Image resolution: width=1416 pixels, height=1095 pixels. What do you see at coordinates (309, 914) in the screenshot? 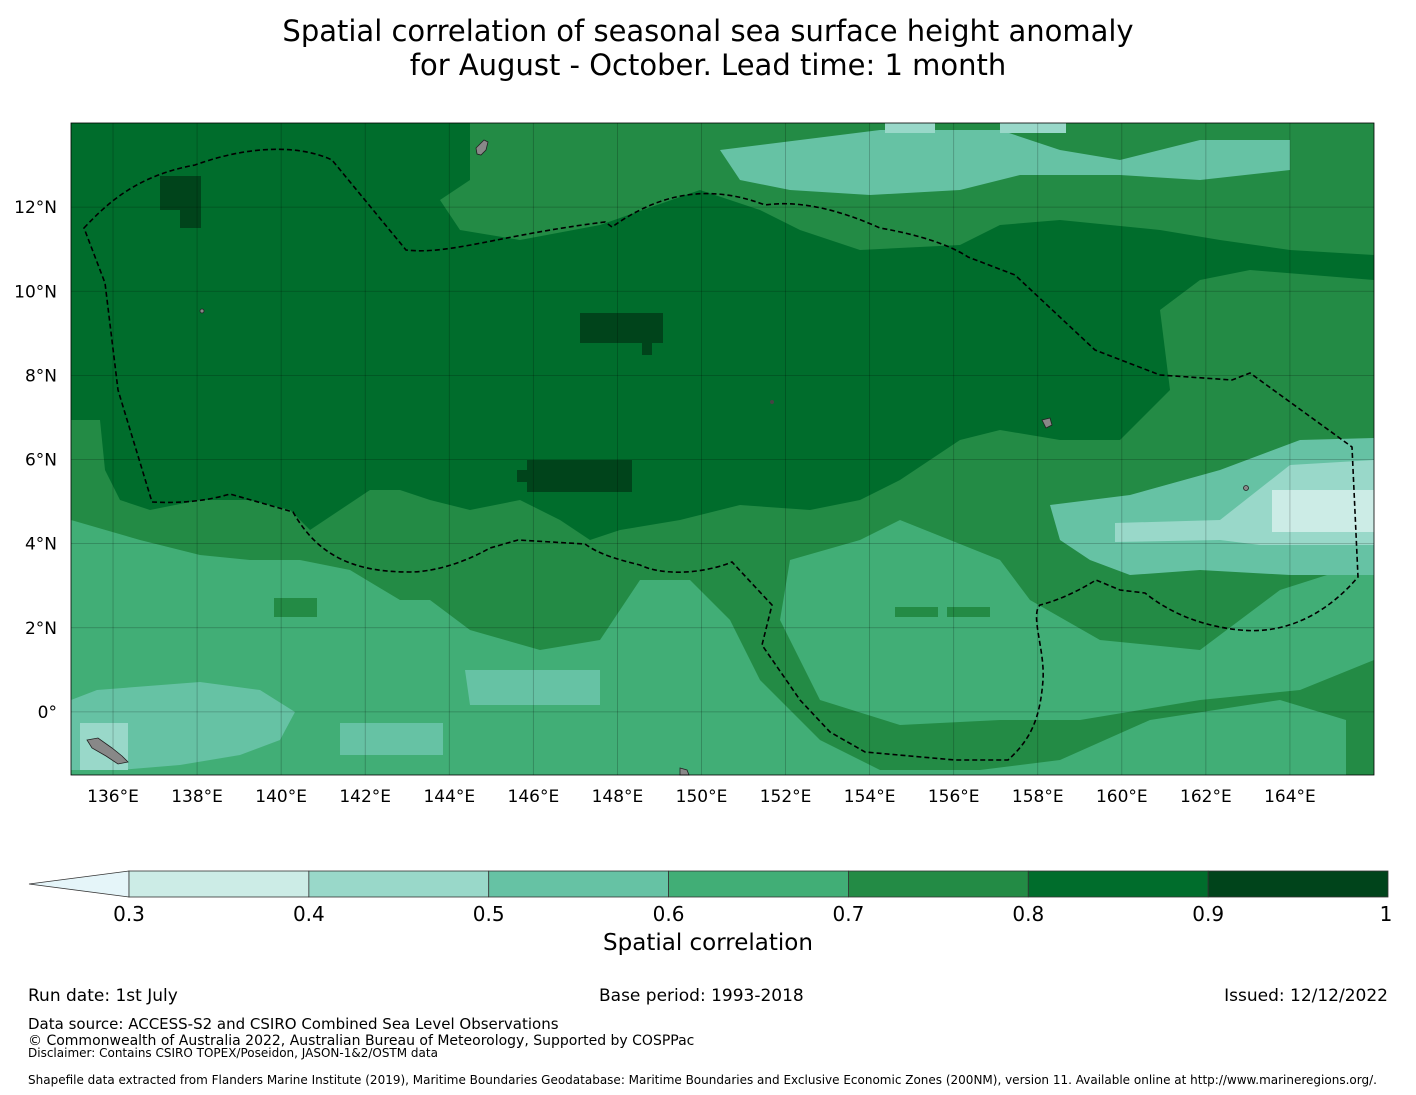
I see `colorbar-tick-label: 0.4` at bounding box center [309, 914].